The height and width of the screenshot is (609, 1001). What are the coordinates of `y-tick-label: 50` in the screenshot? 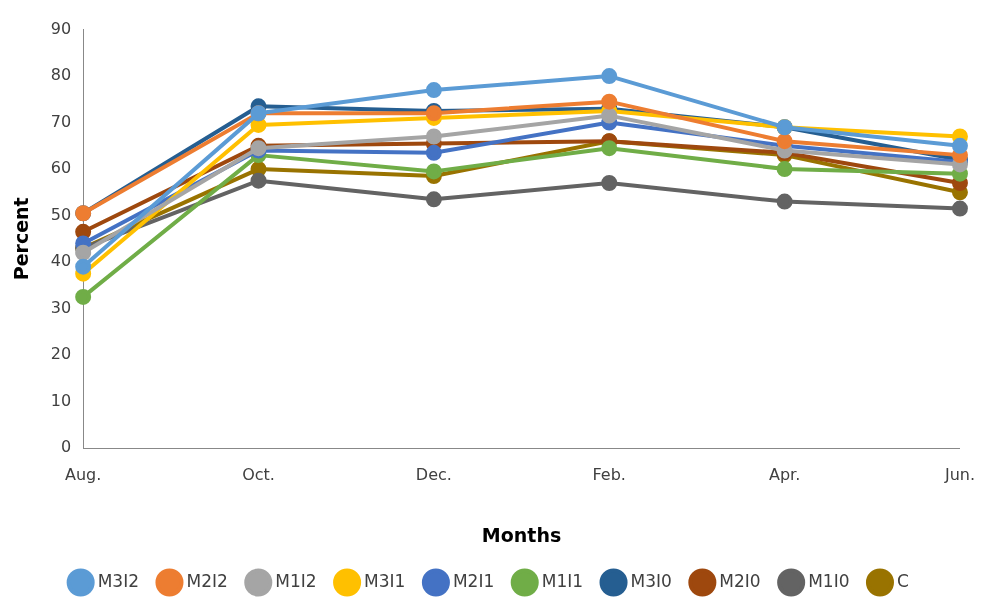 It's located at (61, 214).